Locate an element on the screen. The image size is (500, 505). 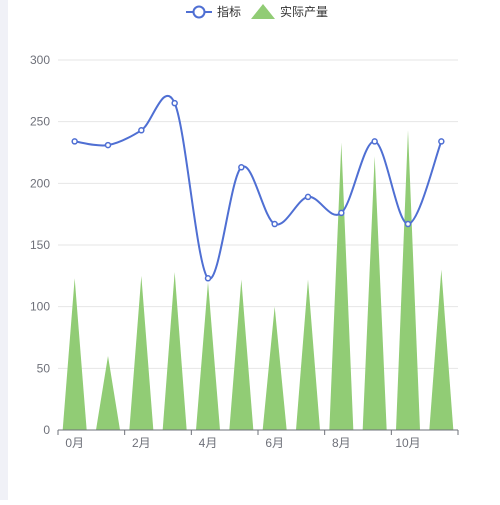
y-tick-label: 100 is located at coordinates (40, 307).